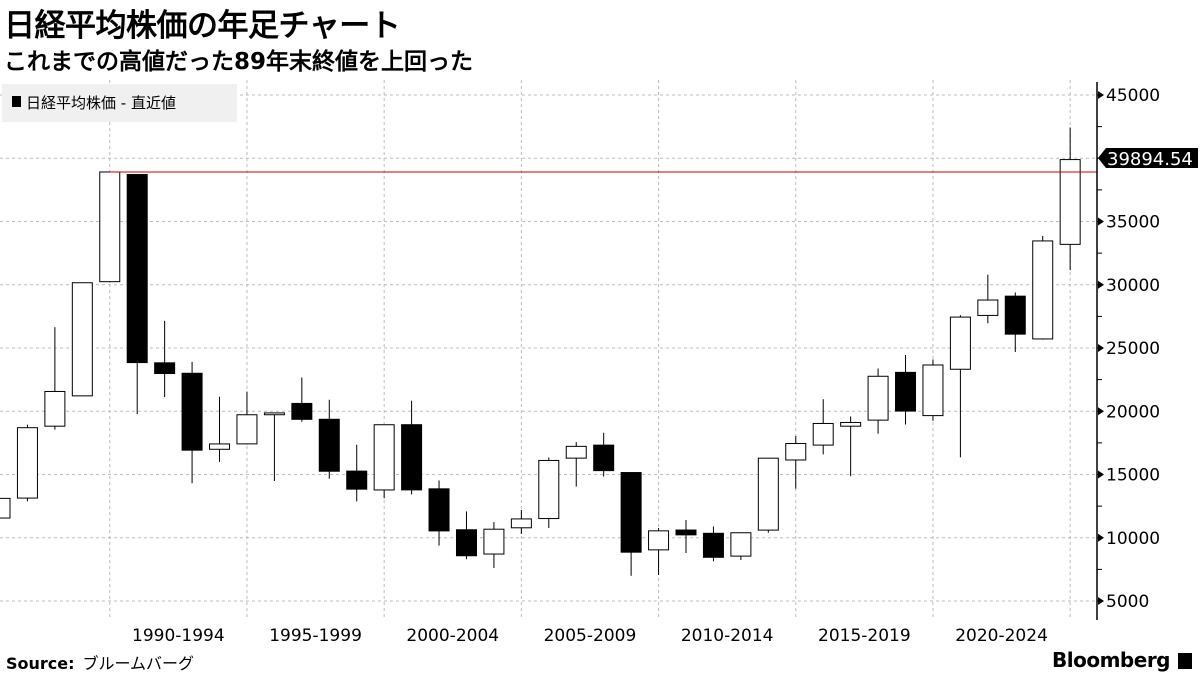 This screenshot has width=1200, height=675. I want to click on candle-2014, so click(796, 462).